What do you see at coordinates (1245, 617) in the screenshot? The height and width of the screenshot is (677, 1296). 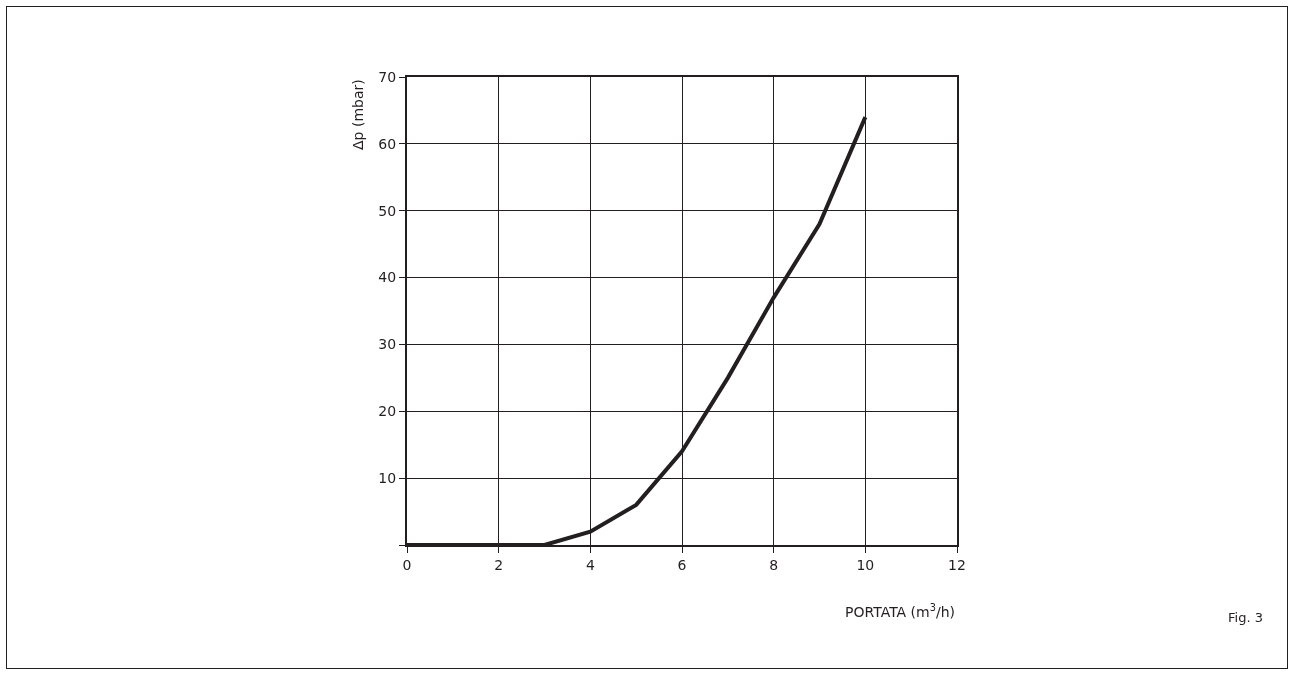 I see `caption: Fig. 3` at bounding box center [1245, 617].